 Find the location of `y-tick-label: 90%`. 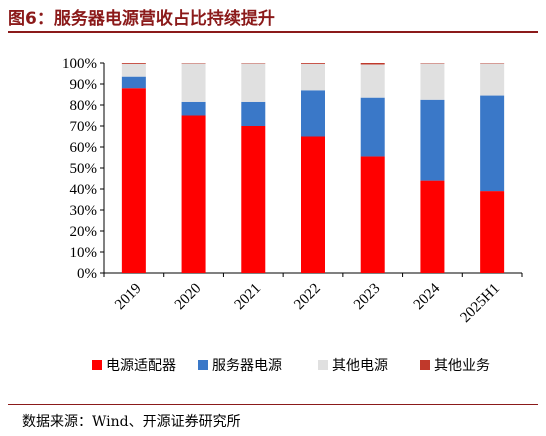

y-tick-label: 90% is located at coordinates (84, 85).